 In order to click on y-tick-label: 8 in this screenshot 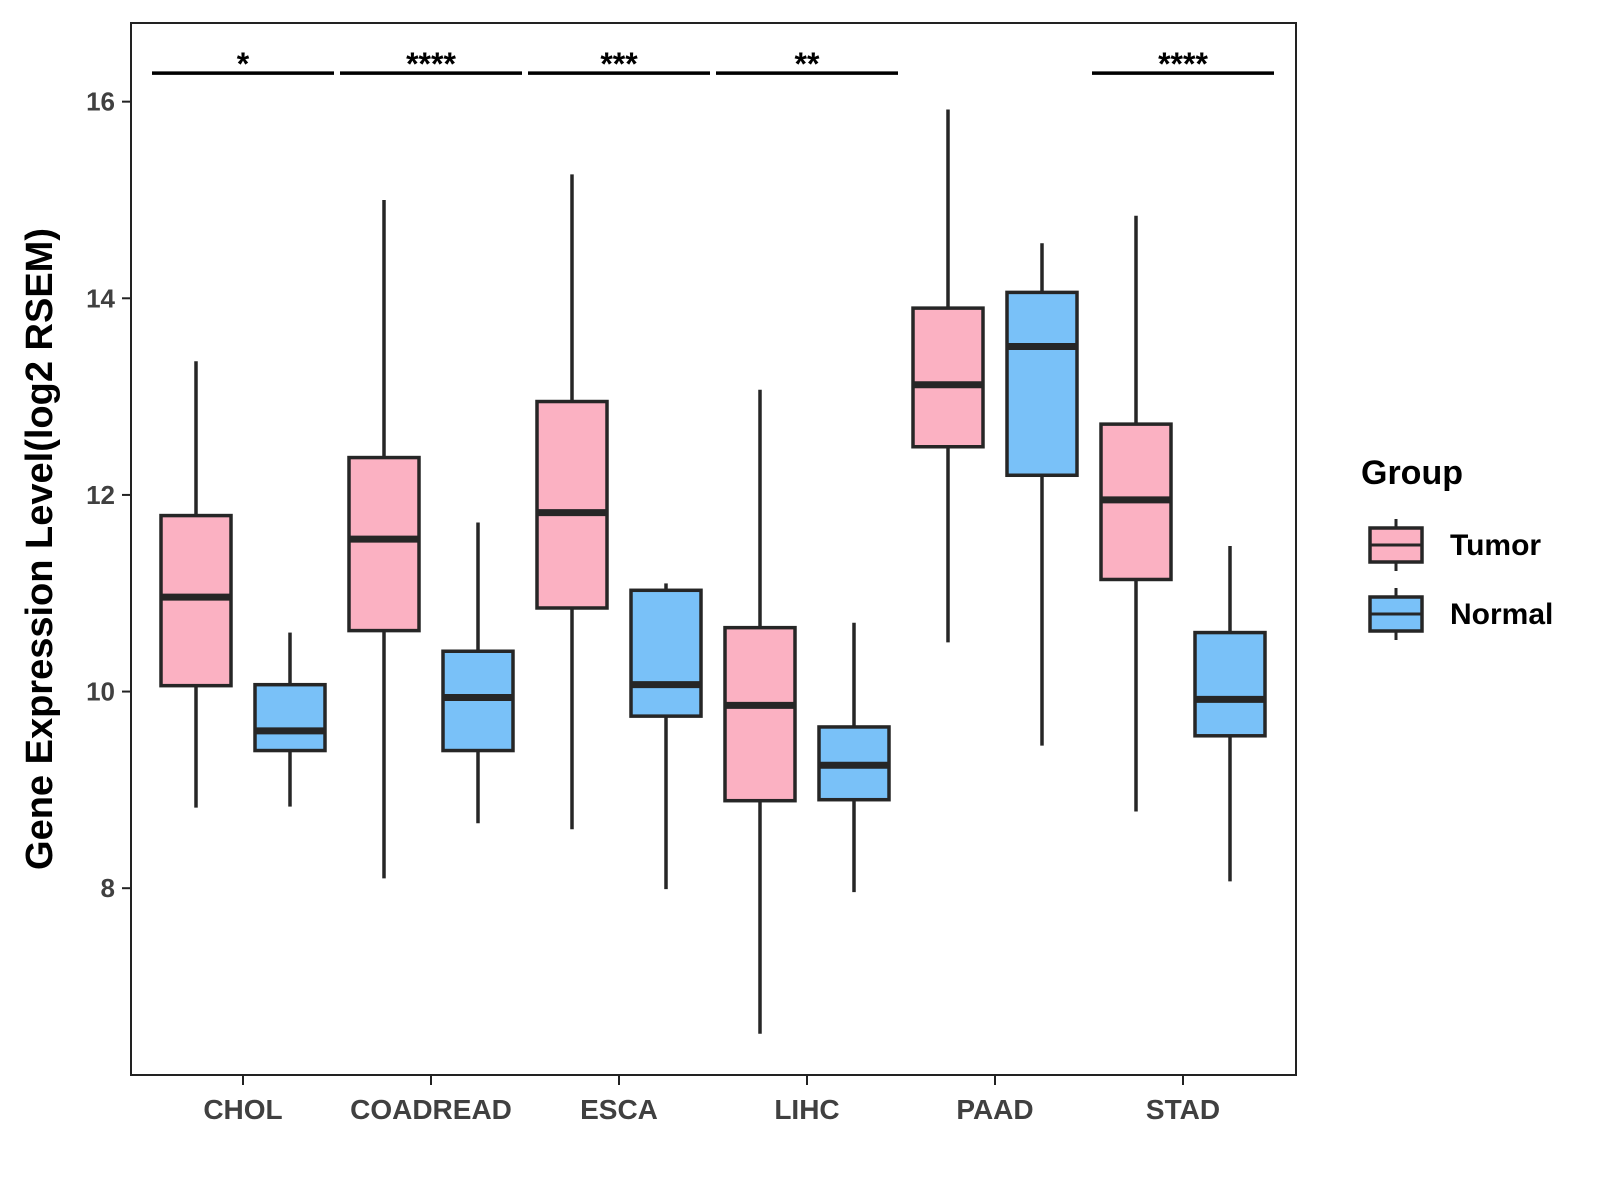, I will do `click(108, 888)`.